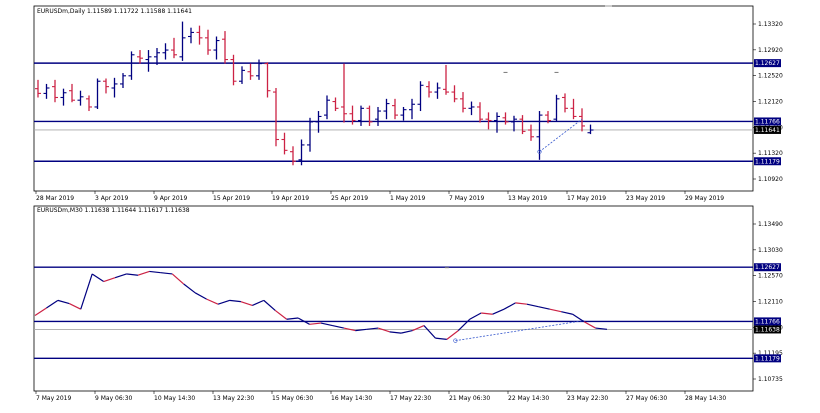  What do you see at coordinates (770, 102) in the screenshot?
I see `price-tick-label: 1.12120` at bounding box center [770, 102].